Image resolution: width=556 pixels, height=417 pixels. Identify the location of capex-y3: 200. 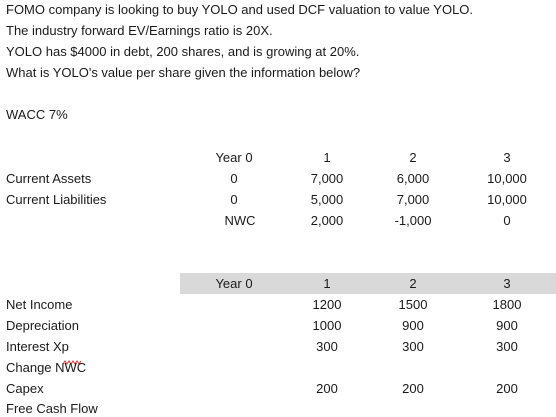
(507, 388).